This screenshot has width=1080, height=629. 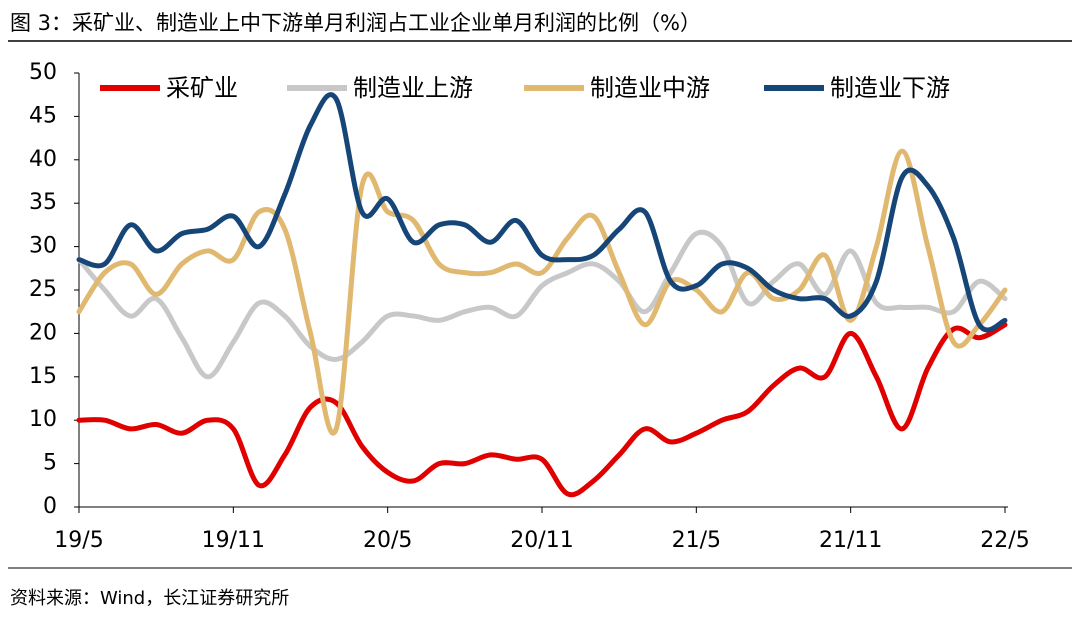 What do you see at coordinates (202, 88) in the screenshot?
I see `legend-label: 采矿业` at bounding box center [202, 88].